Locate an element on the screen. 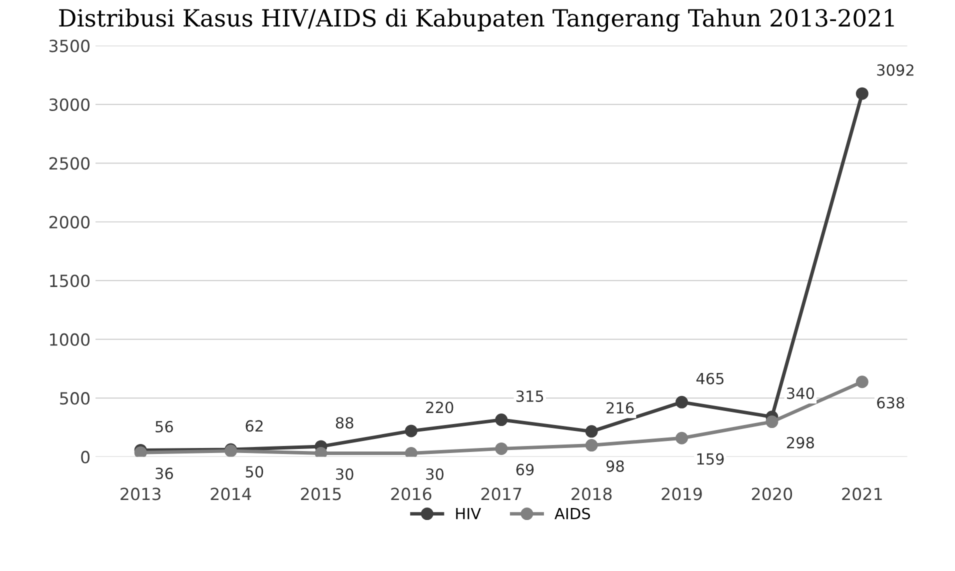 This screenshot has width=955, height=571. data-label: 88 is located at coordinates (345, 423).